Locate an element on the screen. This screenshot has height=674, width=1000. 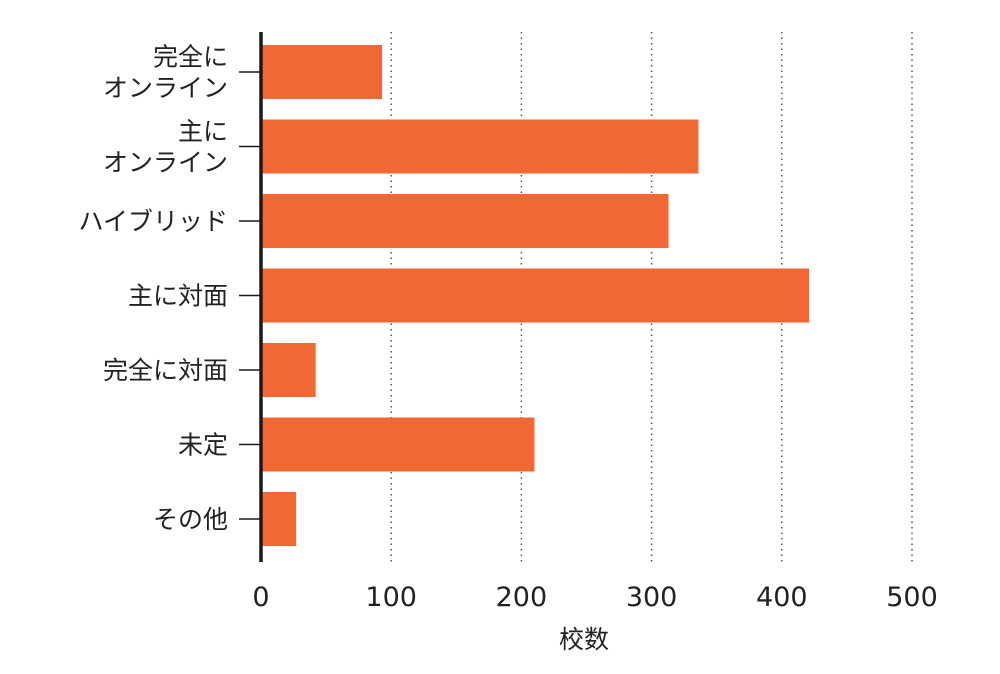
category-label-0-line-1: オンライン is located at coordinates (165, 88).